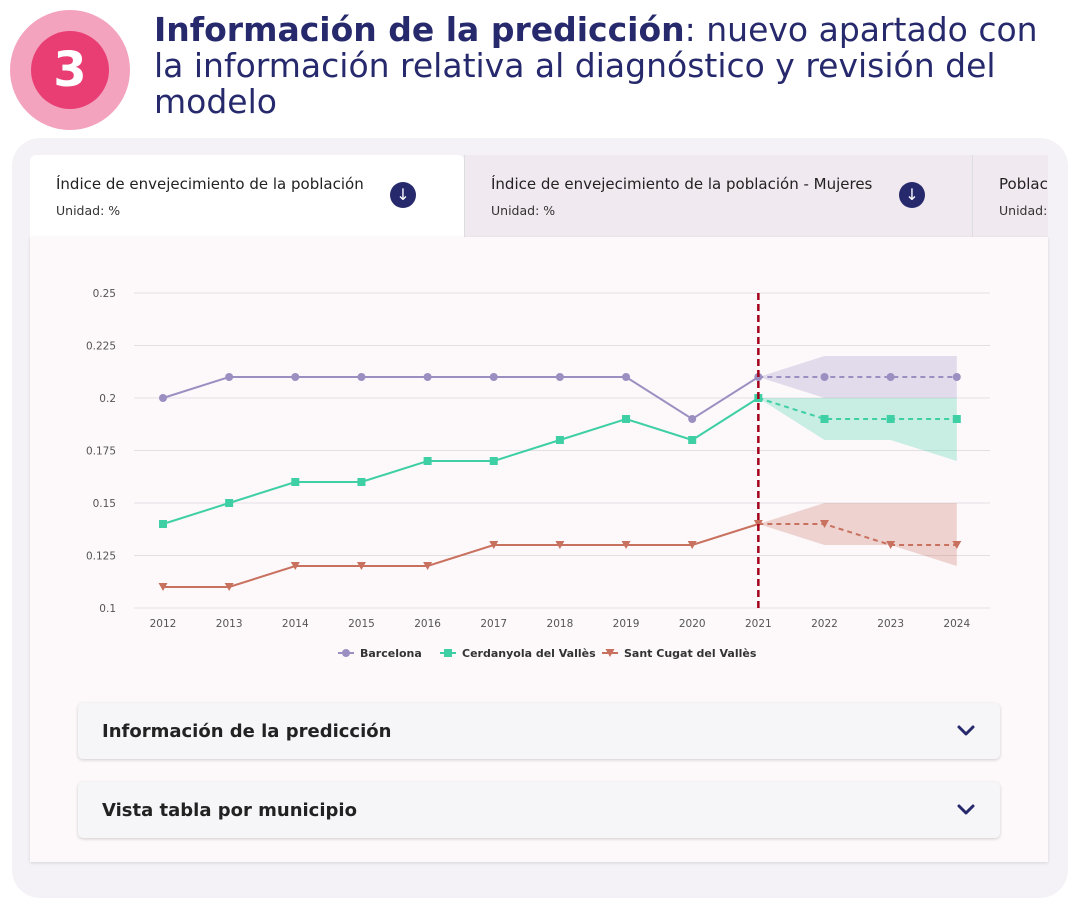 This screenshot has height=912, width=1080. I want to click on x-tick-label: 2013, so click(229, 624).